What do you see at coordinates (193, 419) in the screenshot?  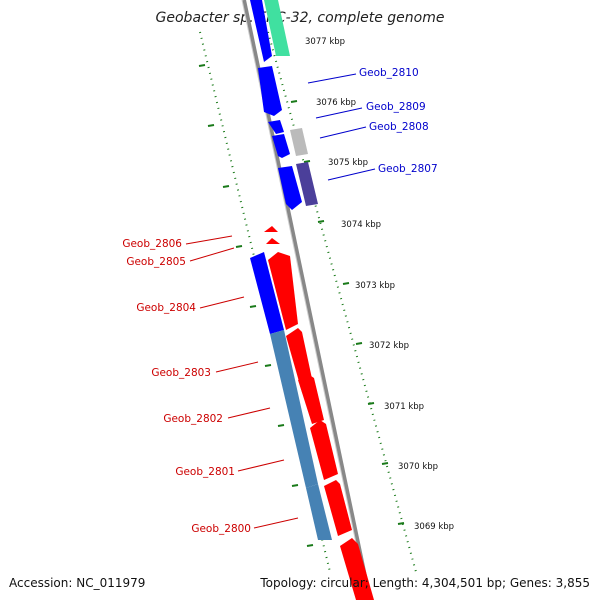 I see `gene-label: Geob_2802` at bounding box center [193, 419].